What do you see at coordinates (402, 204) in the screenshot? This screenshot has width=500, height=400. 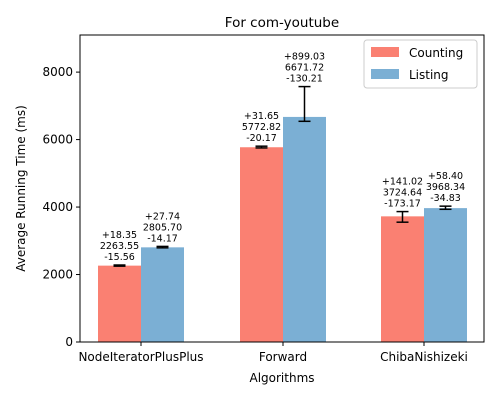 I see `data-label-counting-2-2: -173.17` at bounding box center [402, 204].